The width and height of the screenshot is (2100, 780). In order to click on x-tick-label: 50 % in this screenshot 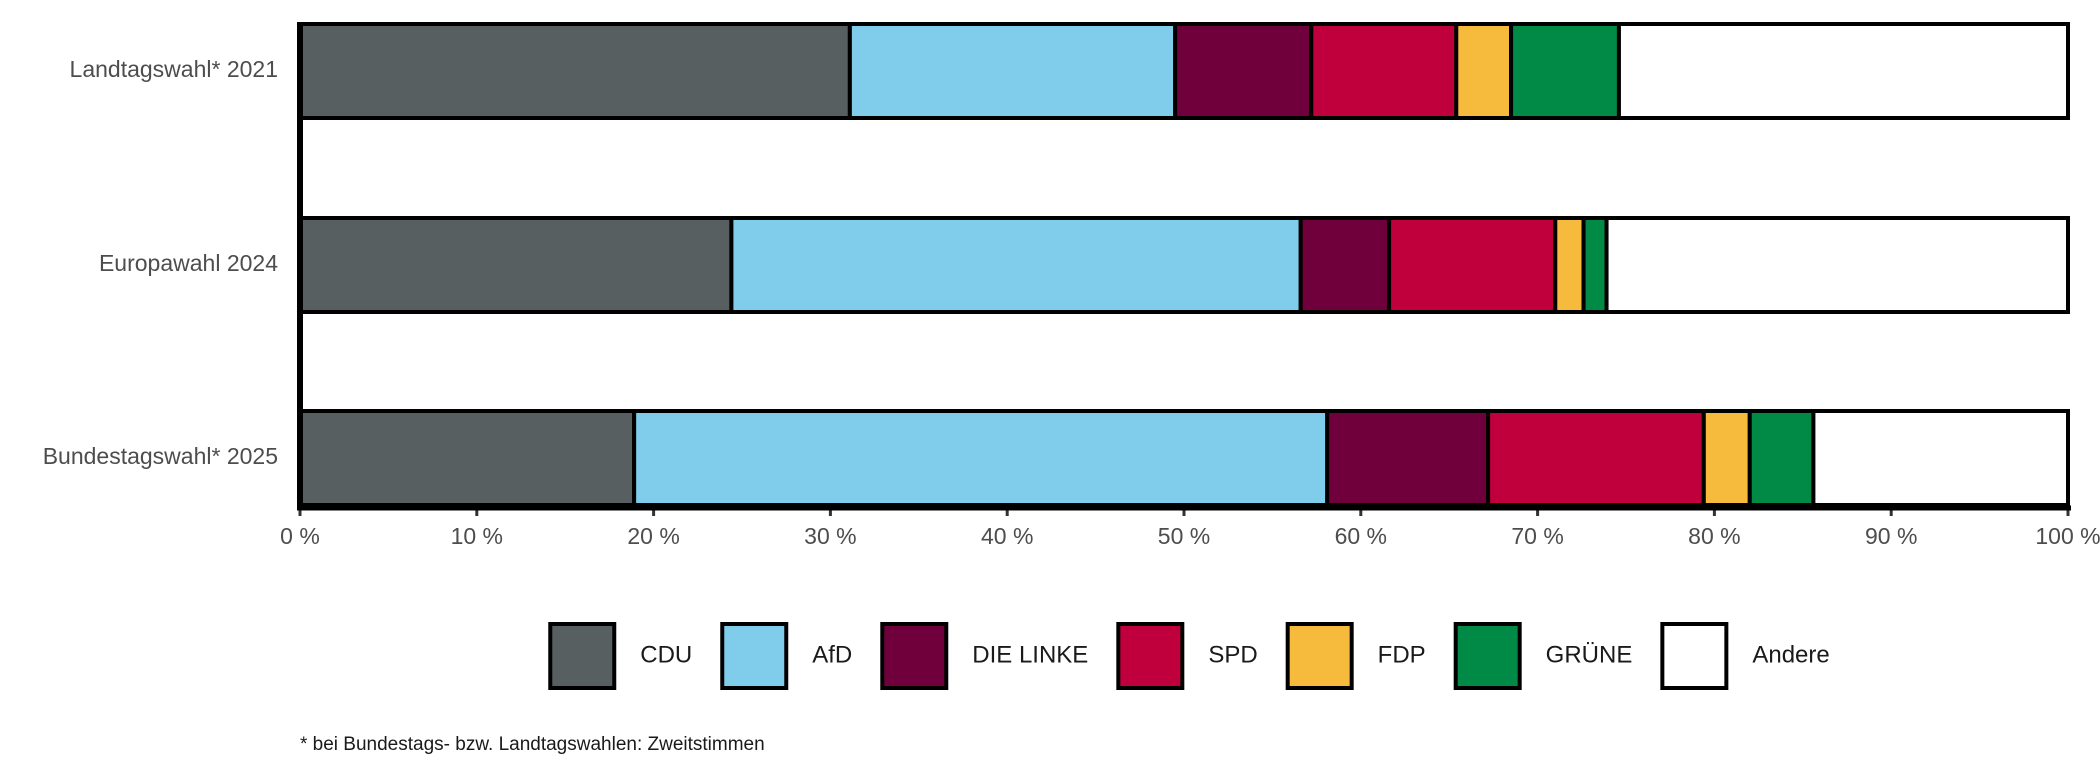, I will do `click(1184, 536)`.